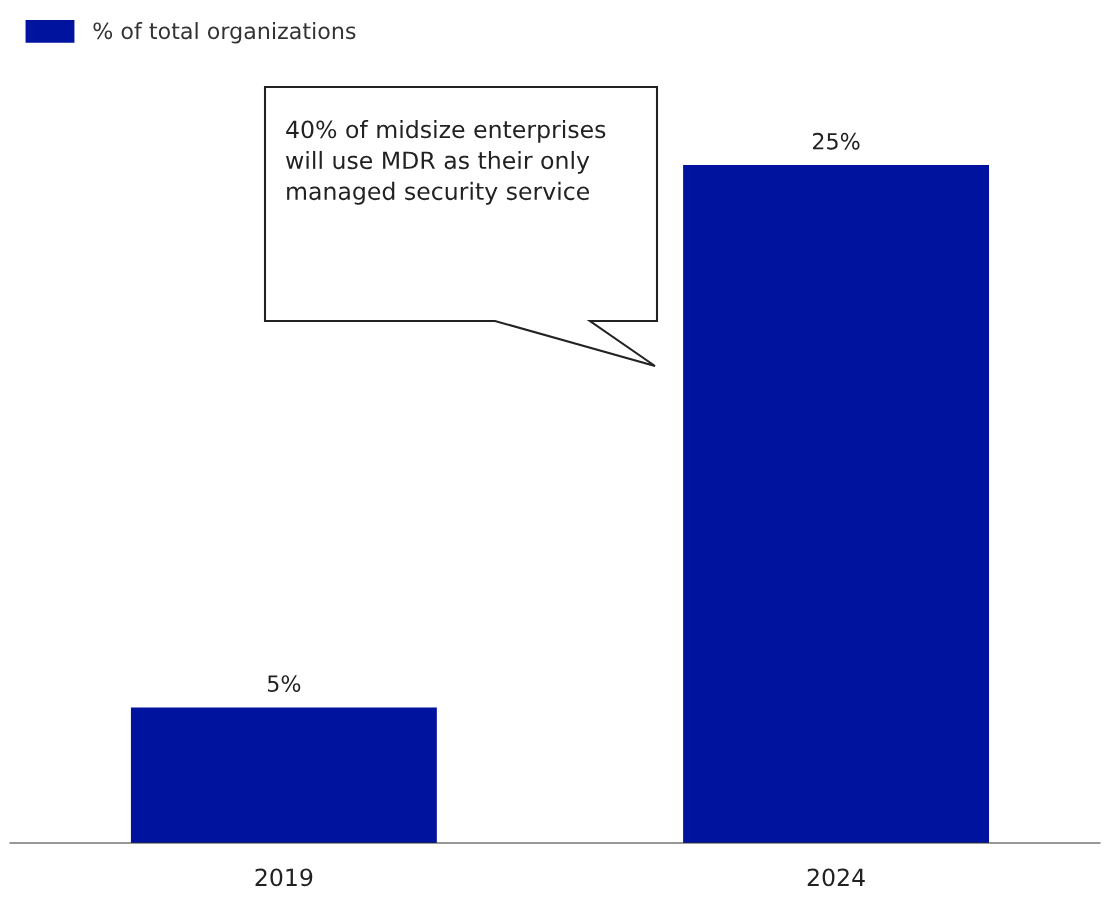 The width and height of the screenshot is (1109, 922). I want to click on x-tick-label: 2024, so click(836, 877).